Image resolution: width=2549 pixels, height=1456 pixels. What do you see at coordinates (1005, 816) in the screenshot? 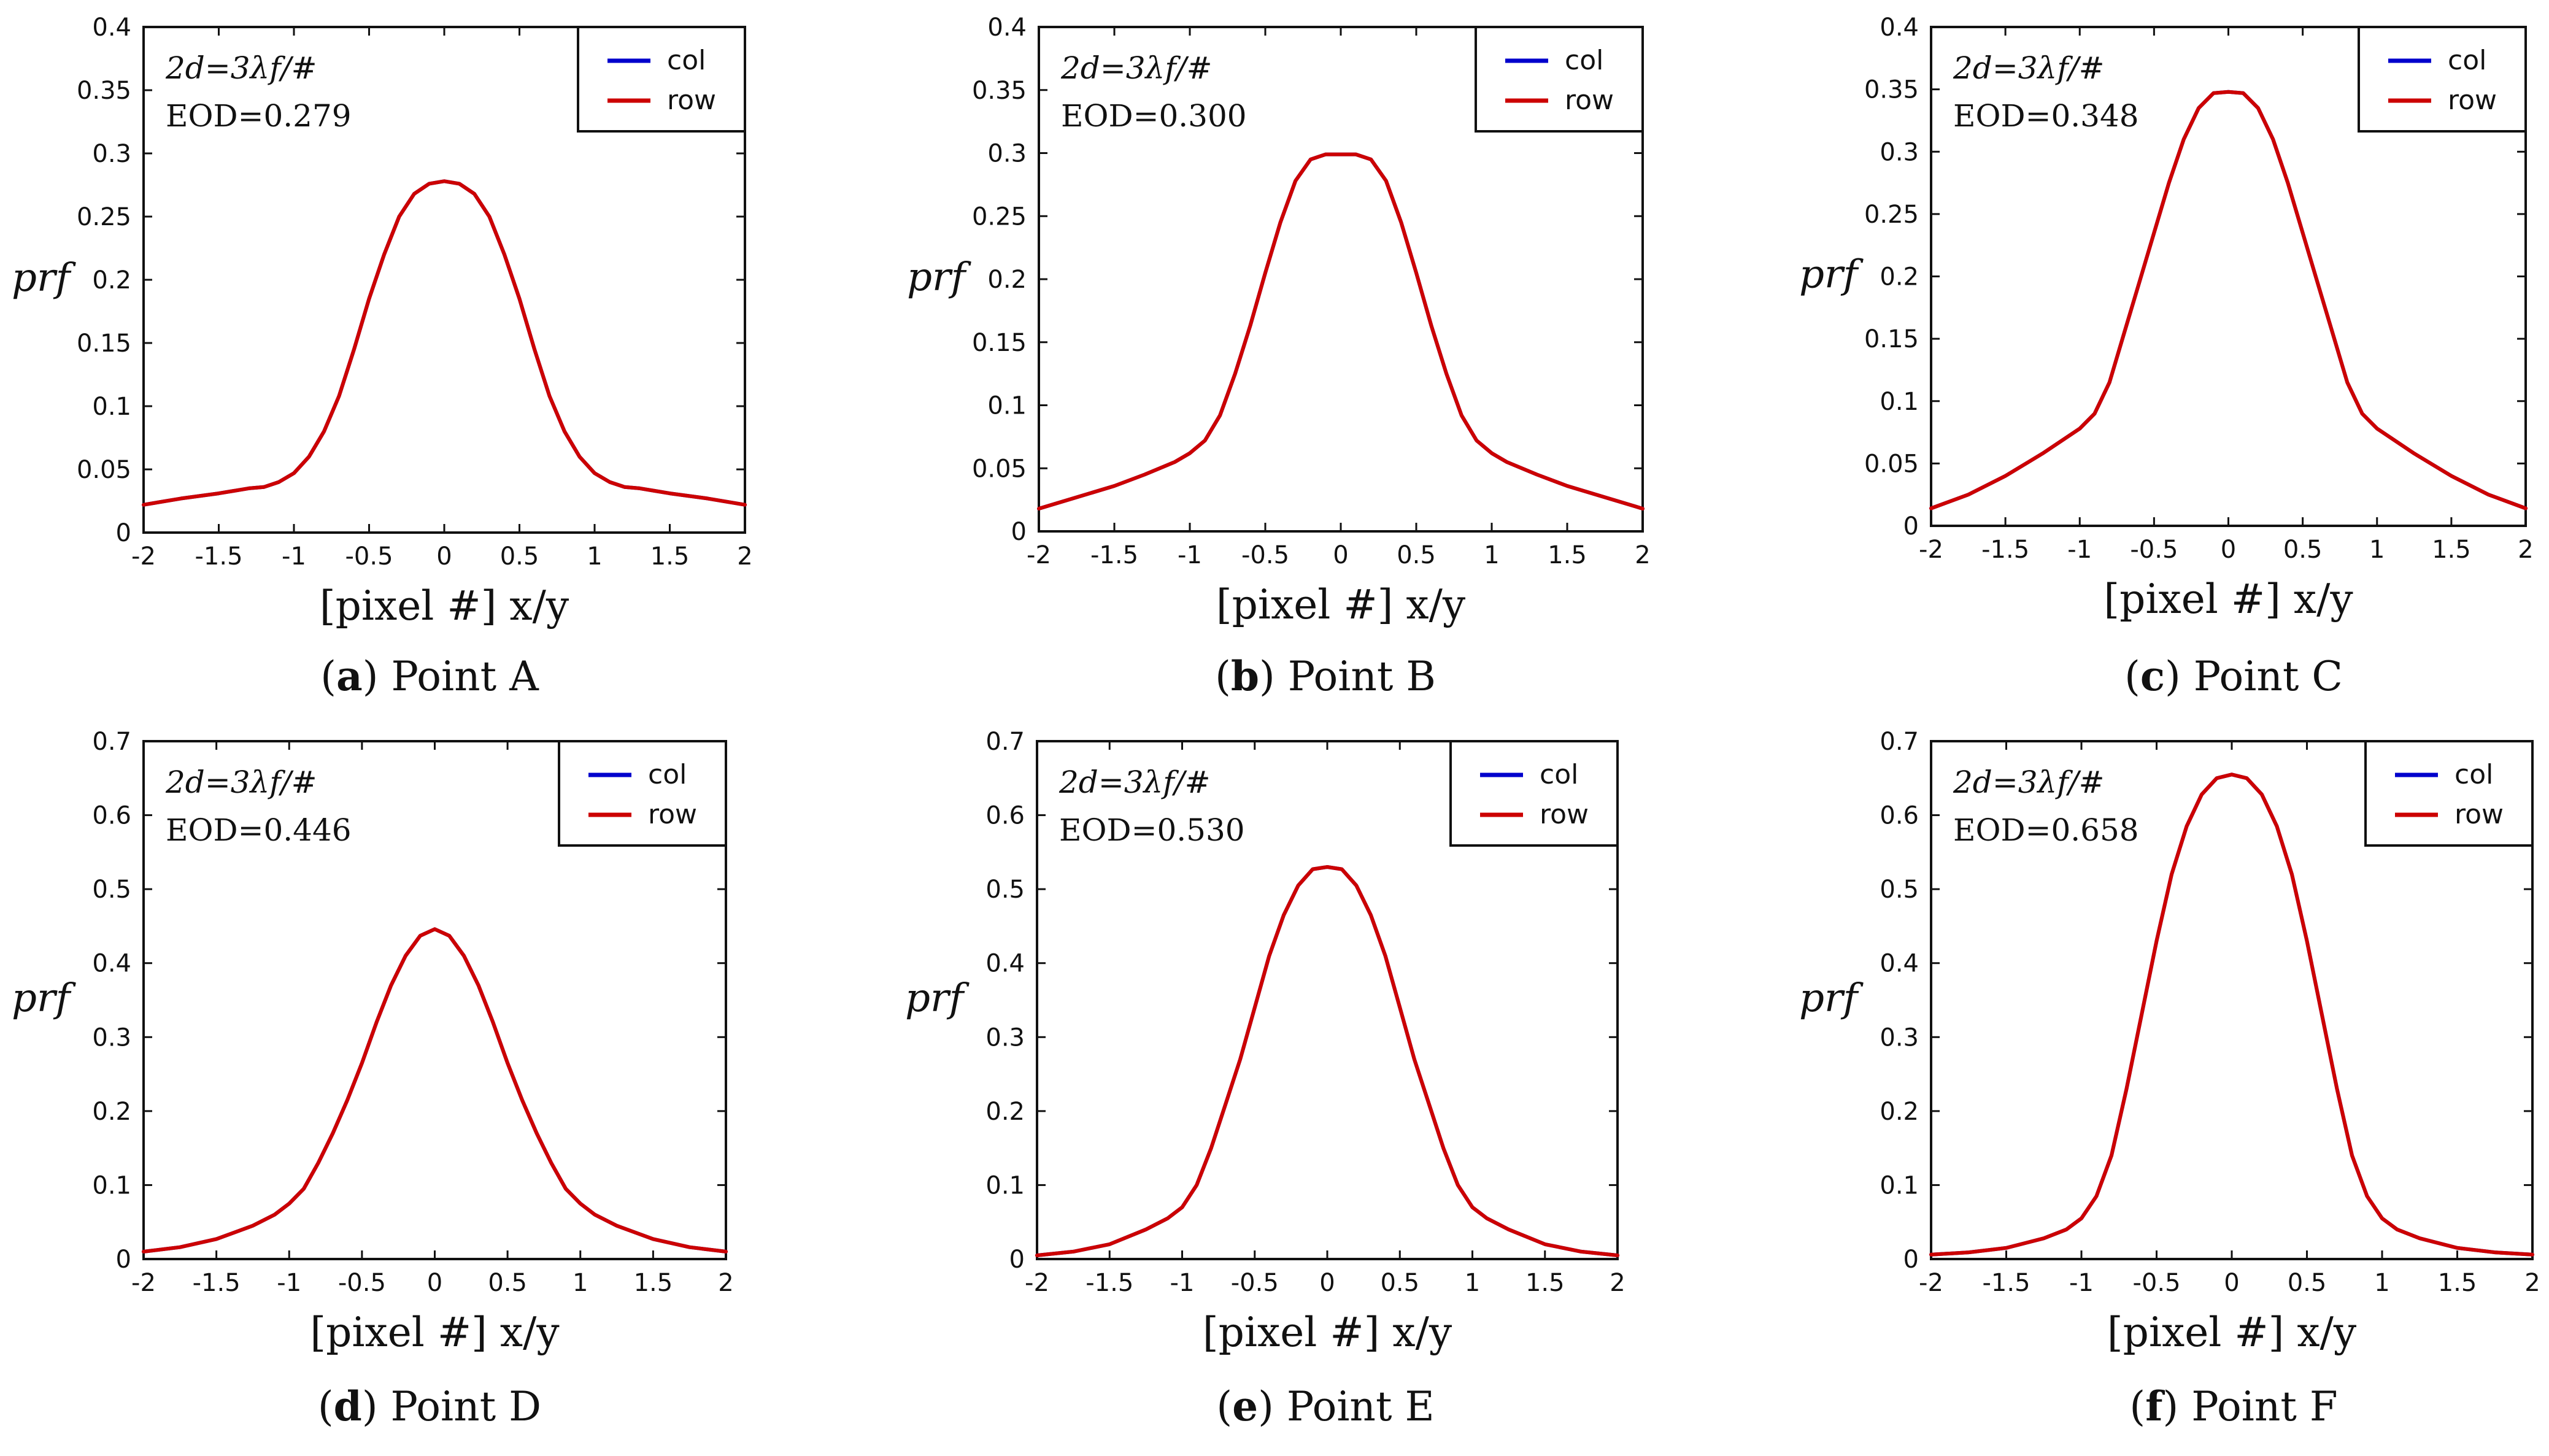
I see `y-tick-label: 0.6` at bounding box center [1005, 816].